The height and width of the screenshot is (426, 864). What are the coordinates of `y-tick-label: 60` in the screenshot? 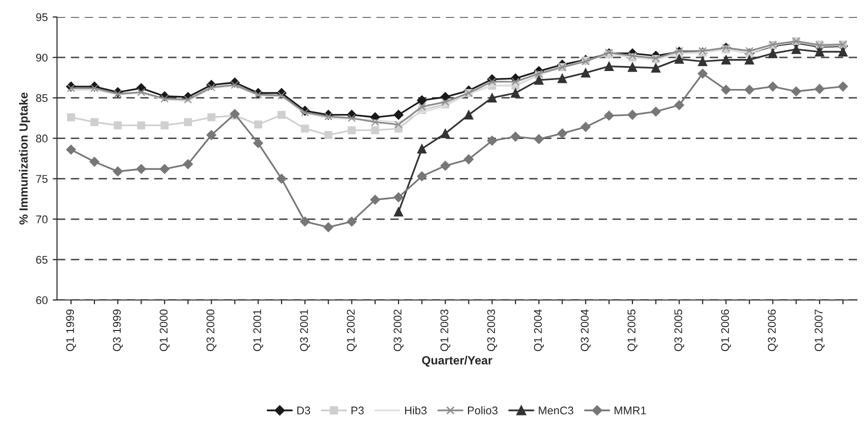 It's located at (42, 300).